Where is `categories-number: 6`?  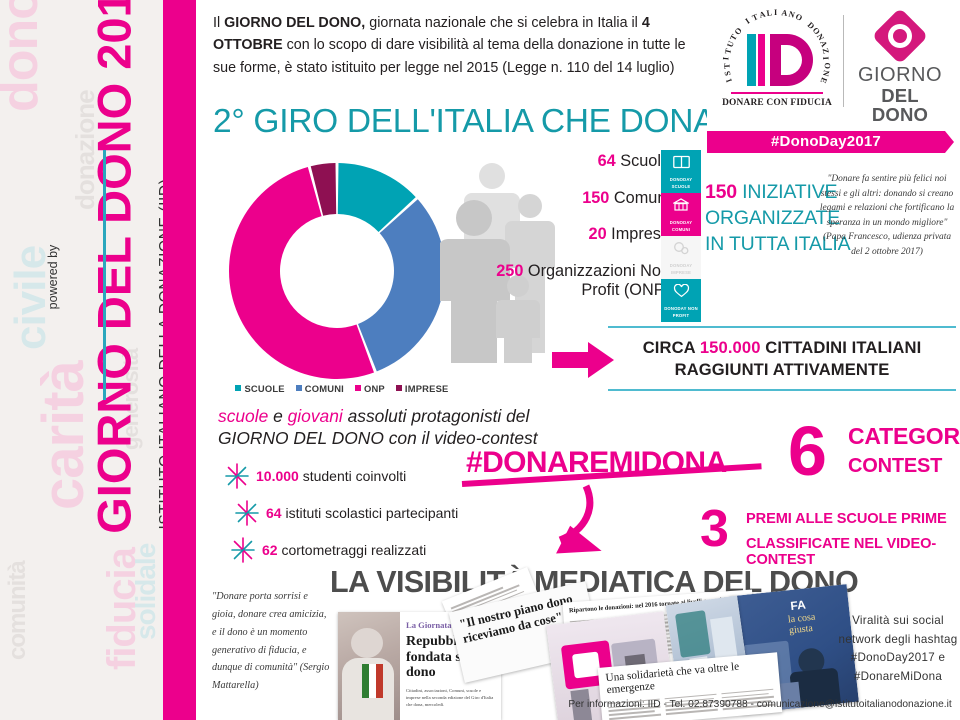 categories-number: 6 is located at coordinates (807, 451).